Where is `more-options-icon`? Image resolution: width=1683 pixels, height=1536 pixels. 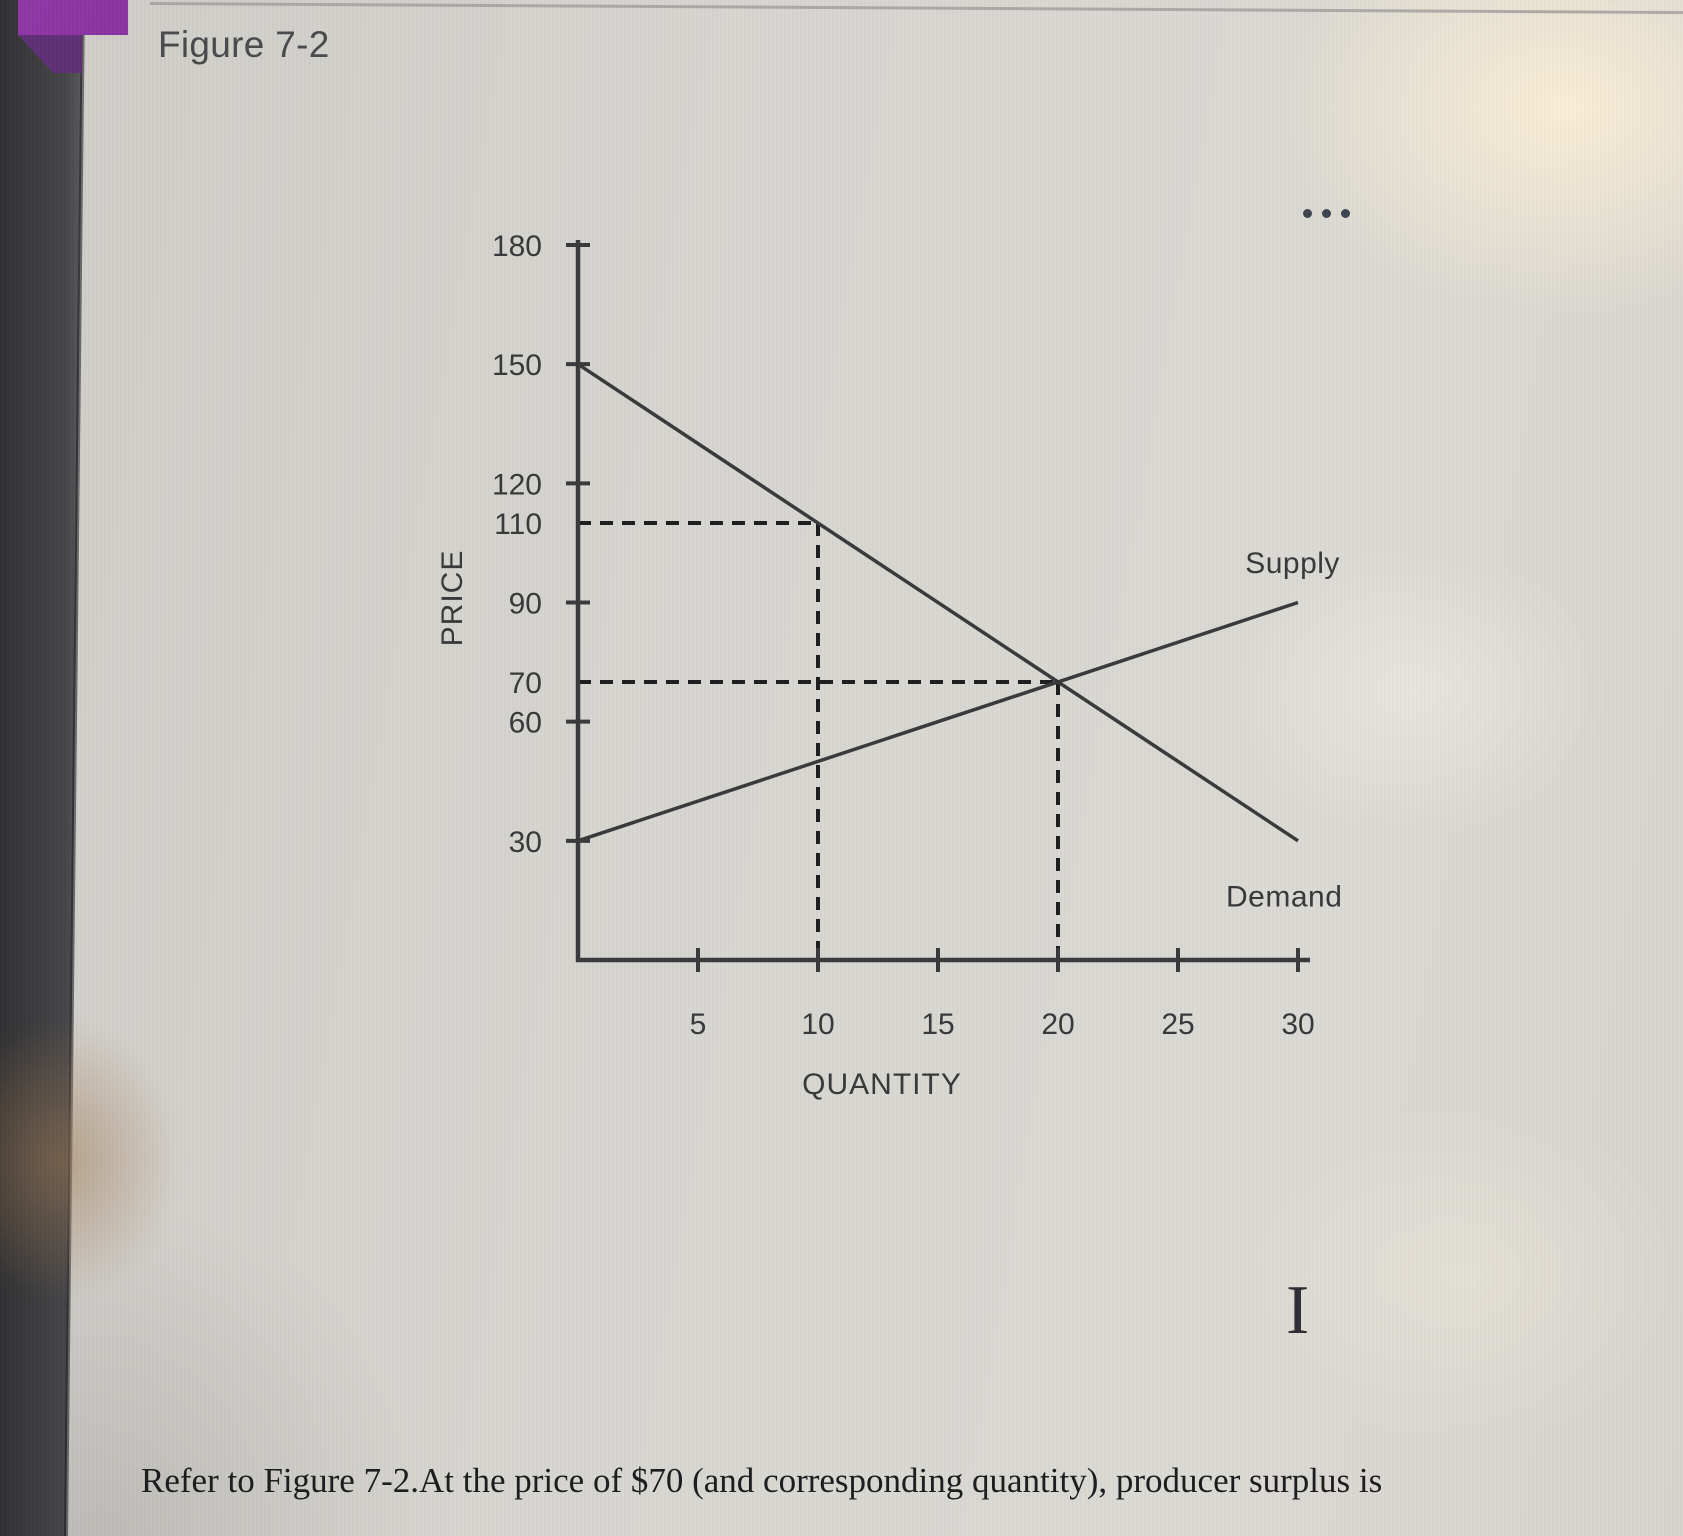
more-options-icon is located at coordinates (1326, 213).